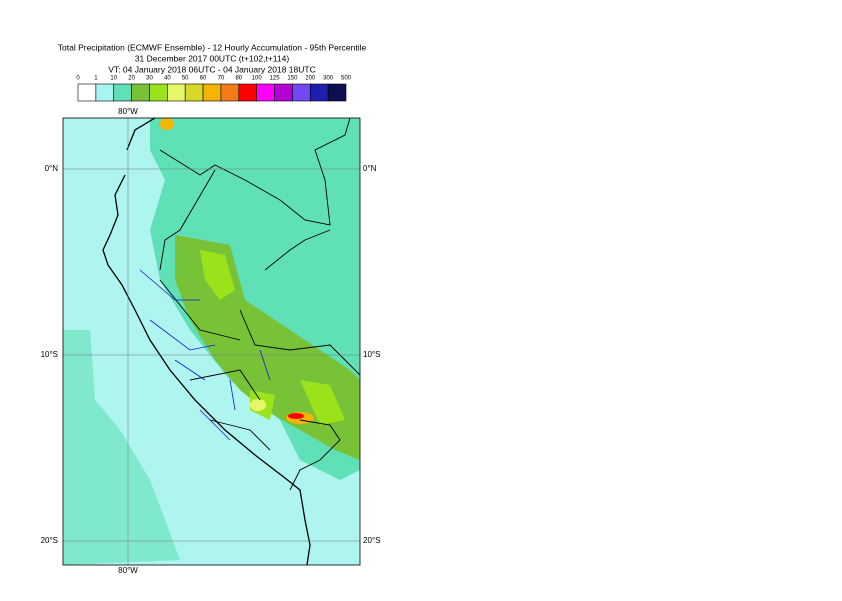  Describe the element at coordinates (346, 79) in the screenshot. I see `legend-label: 500` at that location.